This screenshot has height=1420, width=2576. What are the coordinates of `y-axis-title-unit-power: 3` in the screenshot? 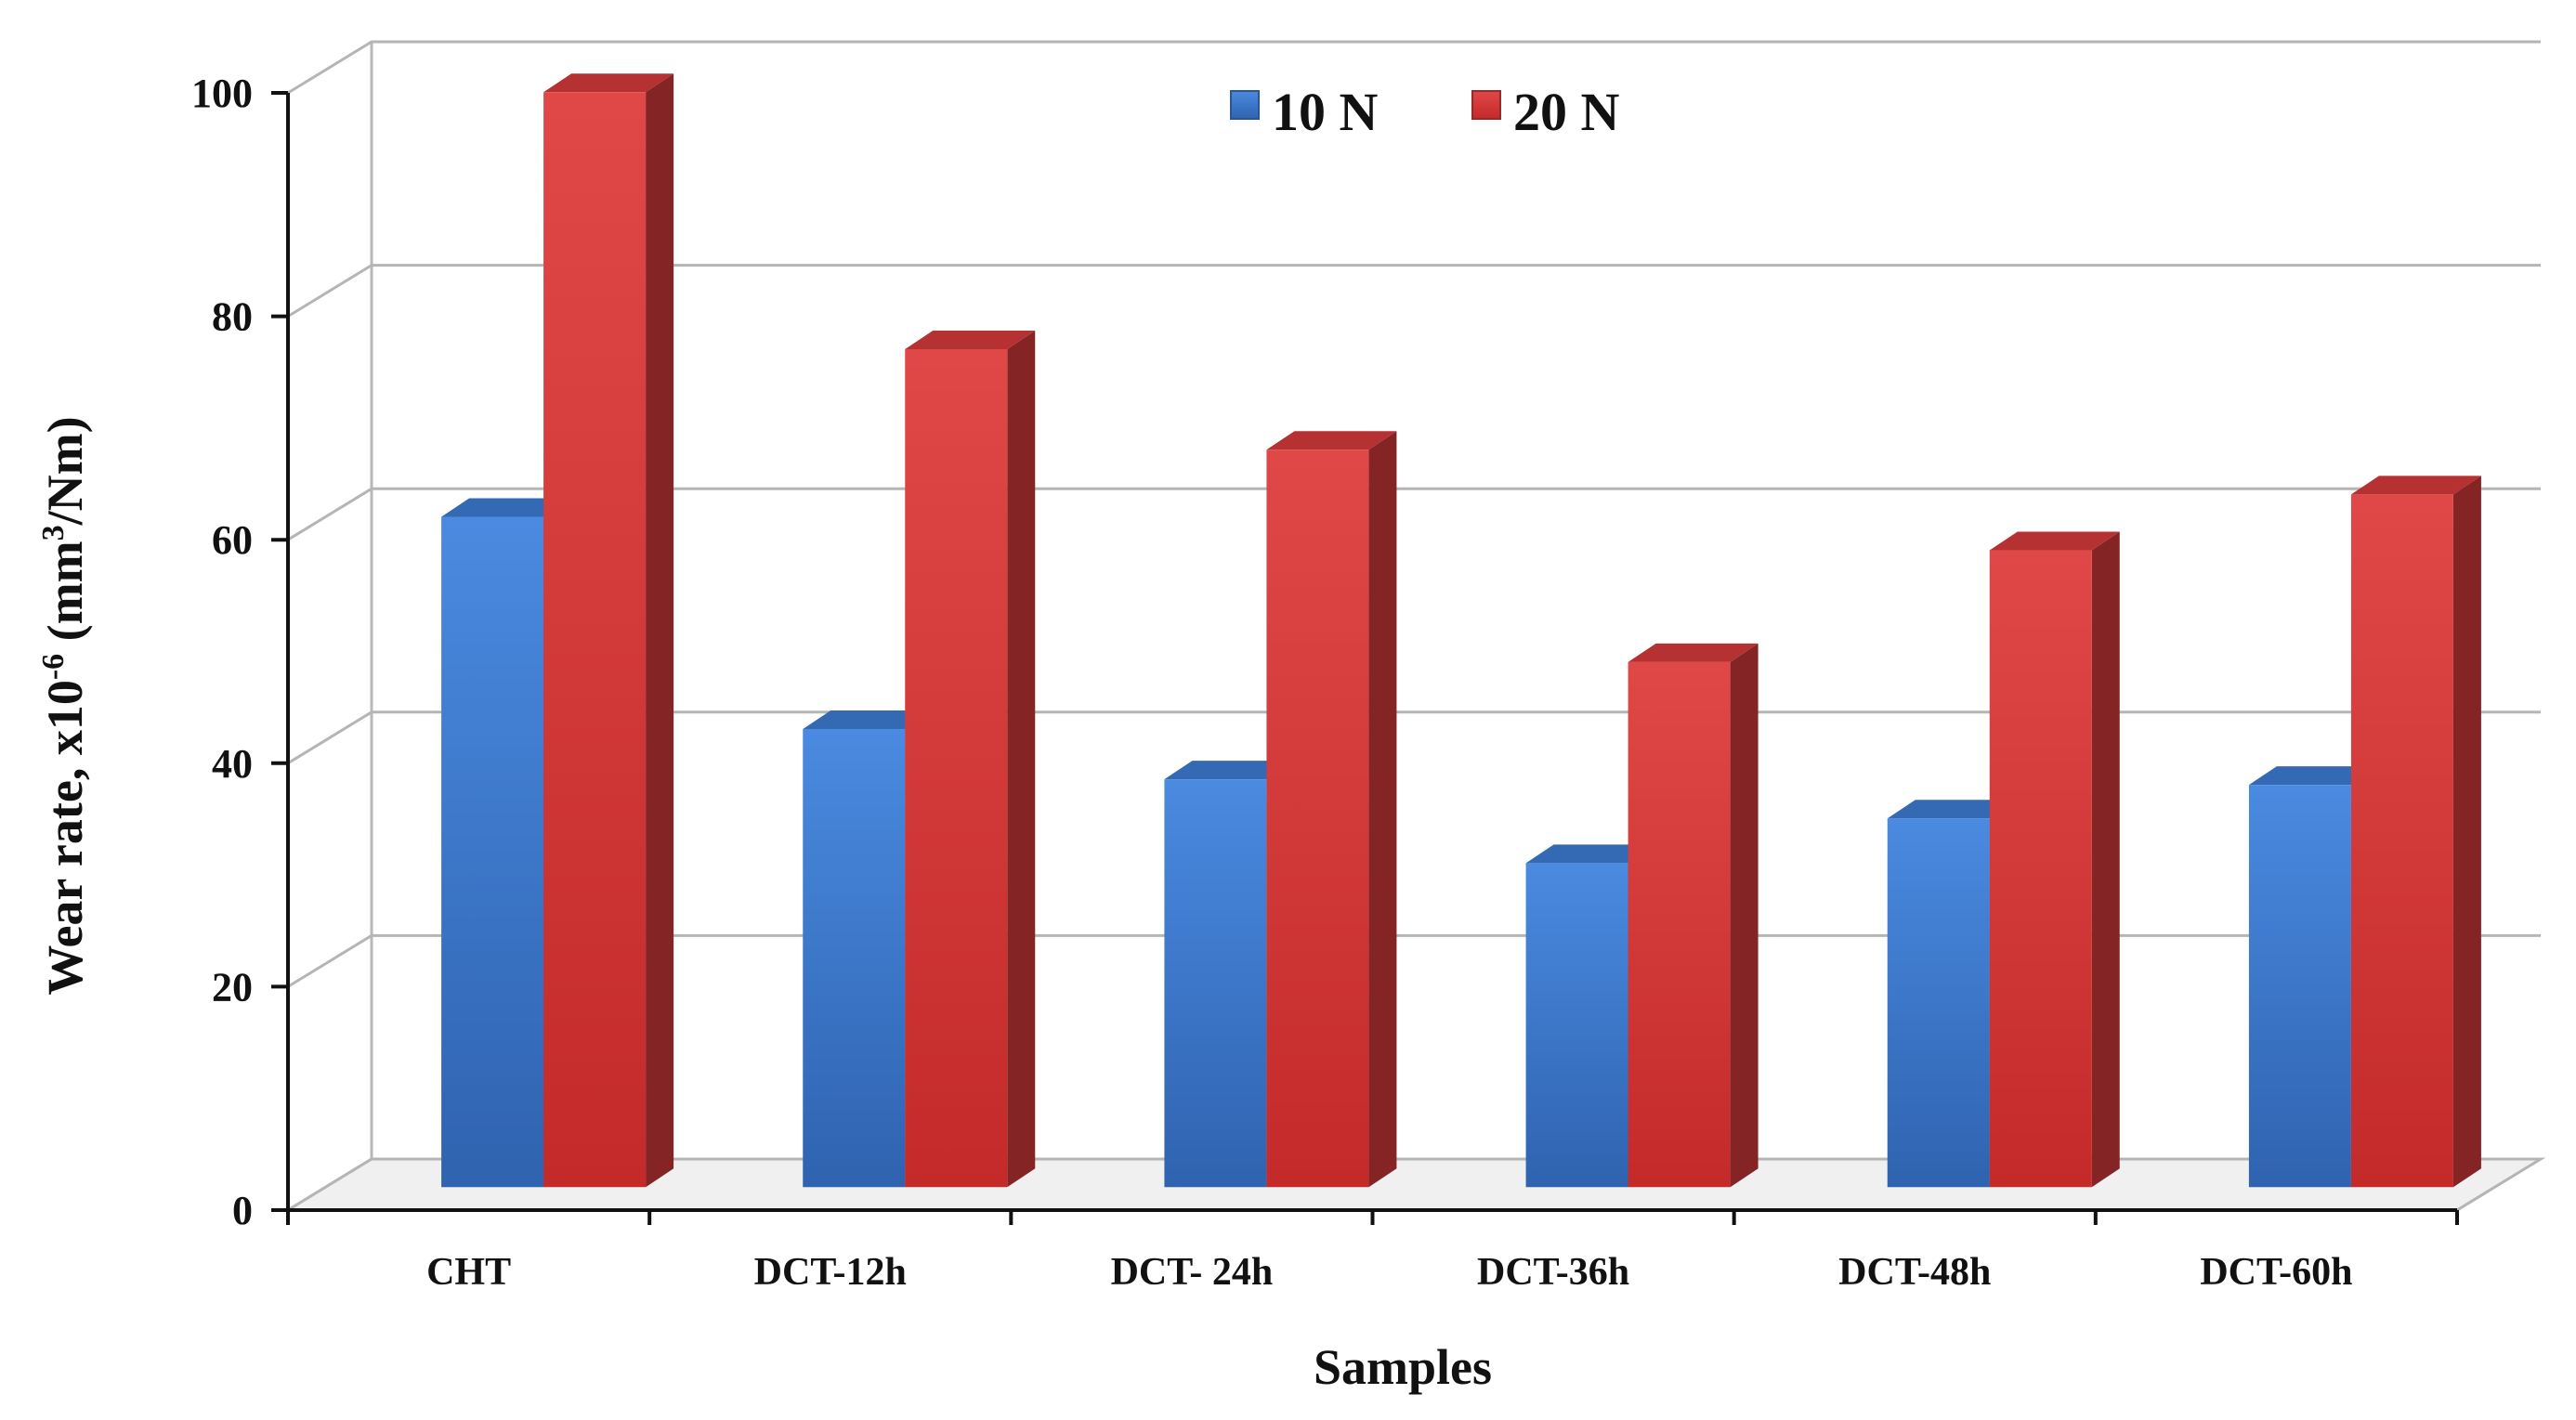 It's located at (53, 533).